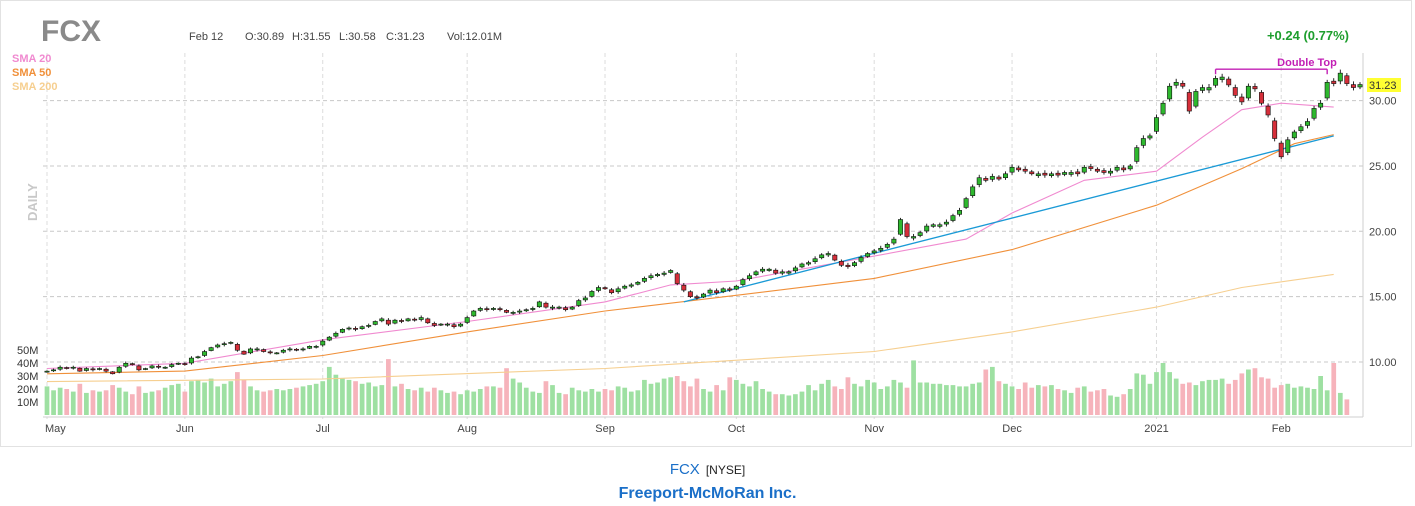  What do you see at coordinates (684, 469) in the screenshot?
I see `footer-ticker: FCX` at bounding box center [684, 469].